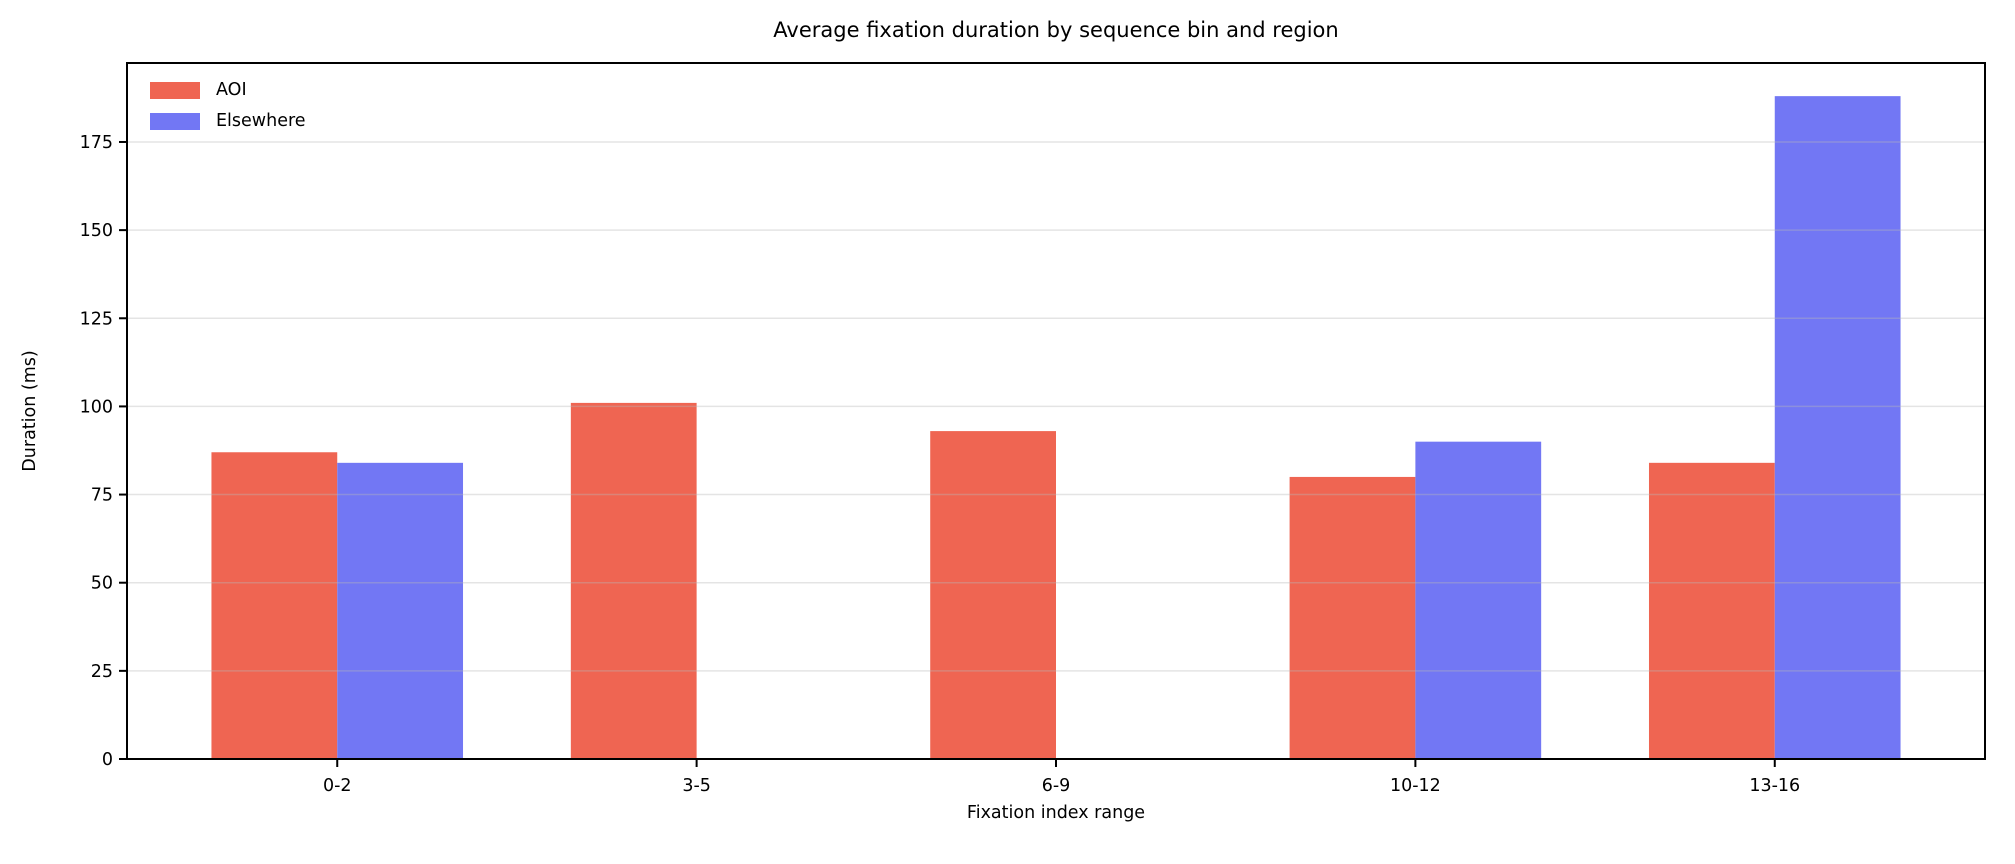 Image resolution: width=2015 pixels, height=864 pixels. I want to click on legend-label-elsewhere: Elsewhere, so click(261, 120).